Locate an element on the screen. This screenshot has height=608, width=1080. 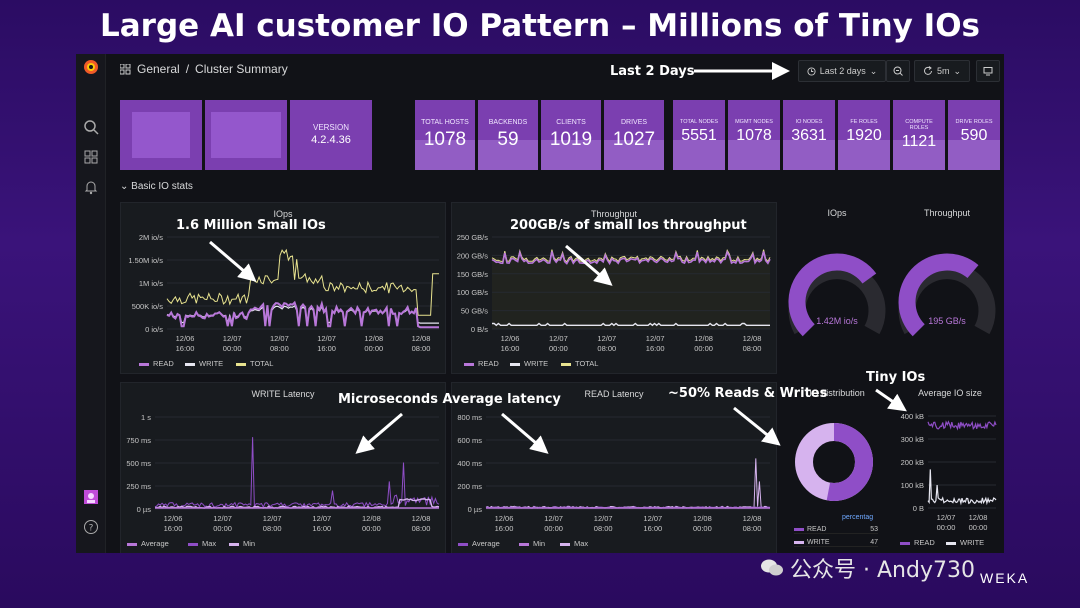
panel-iops-gauge: IOps 1.42M io/s is located at coordinates (837, 288).